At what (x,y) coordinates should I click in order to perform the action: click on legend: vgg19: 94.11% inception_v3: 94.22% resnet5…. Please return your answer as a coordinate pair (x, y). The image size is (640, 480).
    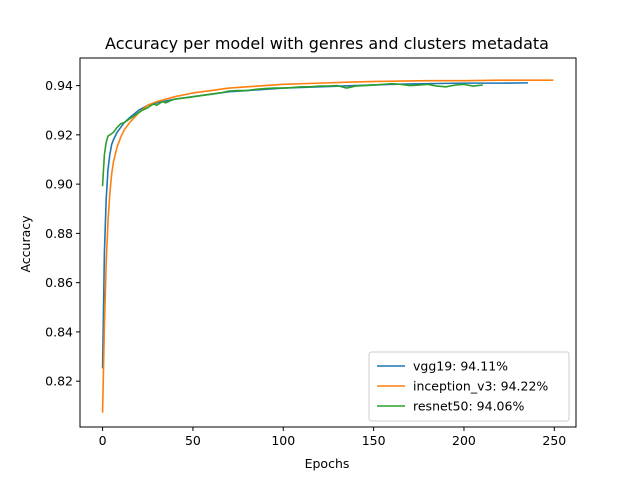
    Looking at the image, I should click on (469, 386).